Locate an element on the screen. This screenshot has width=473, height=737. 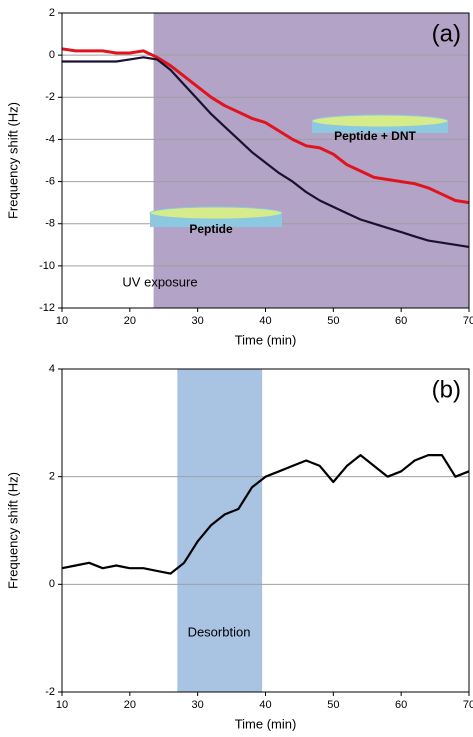
data-line is located at coordinates (265, 514).